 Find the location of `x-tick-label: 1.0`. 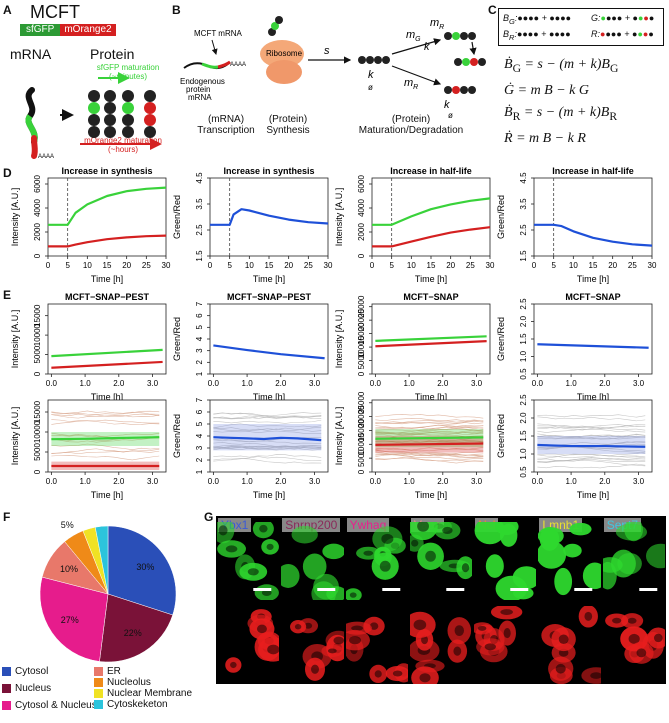

x-tick-label: 1.0 is located at coordinates (86, 383).